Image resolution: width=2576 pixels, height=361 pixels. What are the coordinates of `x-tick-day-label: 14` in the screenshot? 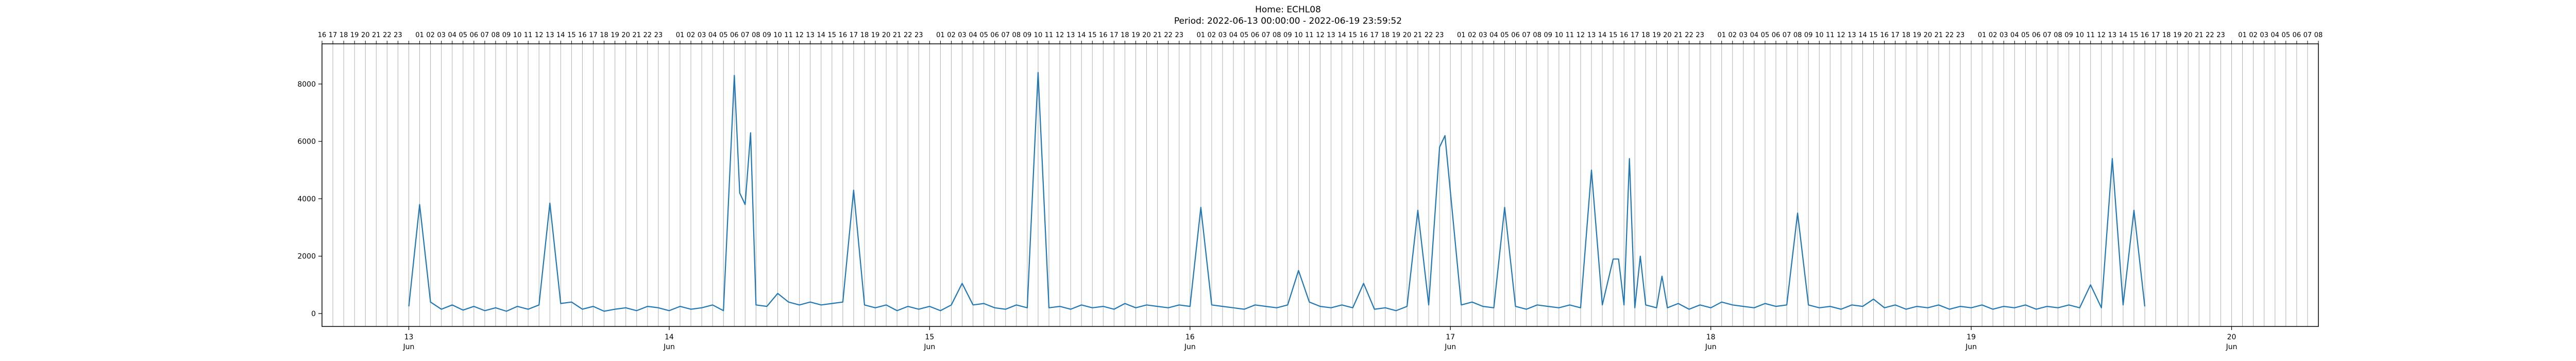 It's located at (669, 337).